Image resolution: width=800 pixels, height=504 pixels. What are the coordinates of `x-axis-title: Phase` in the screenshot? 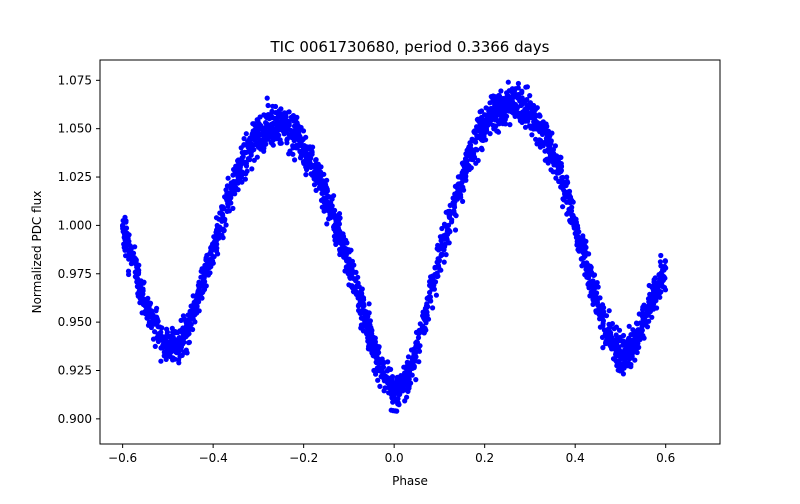 It's located at (410, 481).